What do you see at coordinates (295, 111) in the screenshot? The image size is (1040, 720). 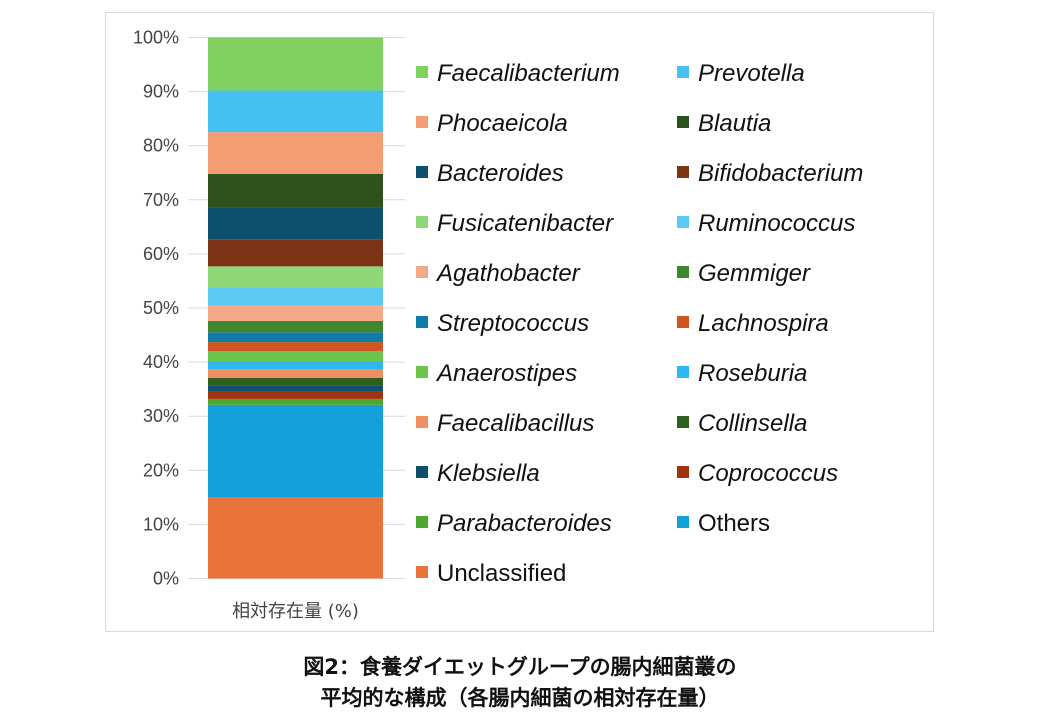 I see `bar-segment-prevotella` at bounding box center [295, 111].